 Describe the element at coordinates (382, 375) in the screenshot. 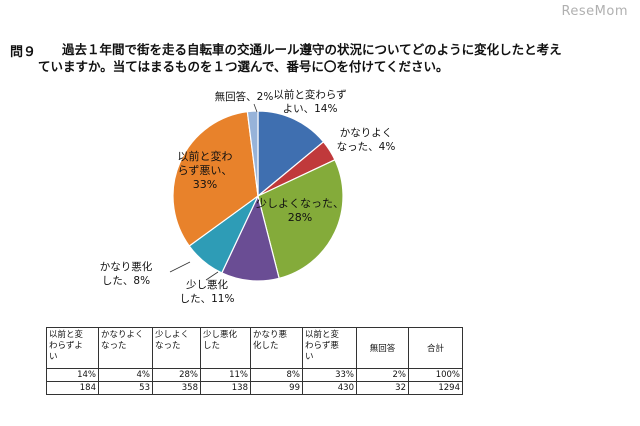

I see `table-percent-cell: 2%` at that location.